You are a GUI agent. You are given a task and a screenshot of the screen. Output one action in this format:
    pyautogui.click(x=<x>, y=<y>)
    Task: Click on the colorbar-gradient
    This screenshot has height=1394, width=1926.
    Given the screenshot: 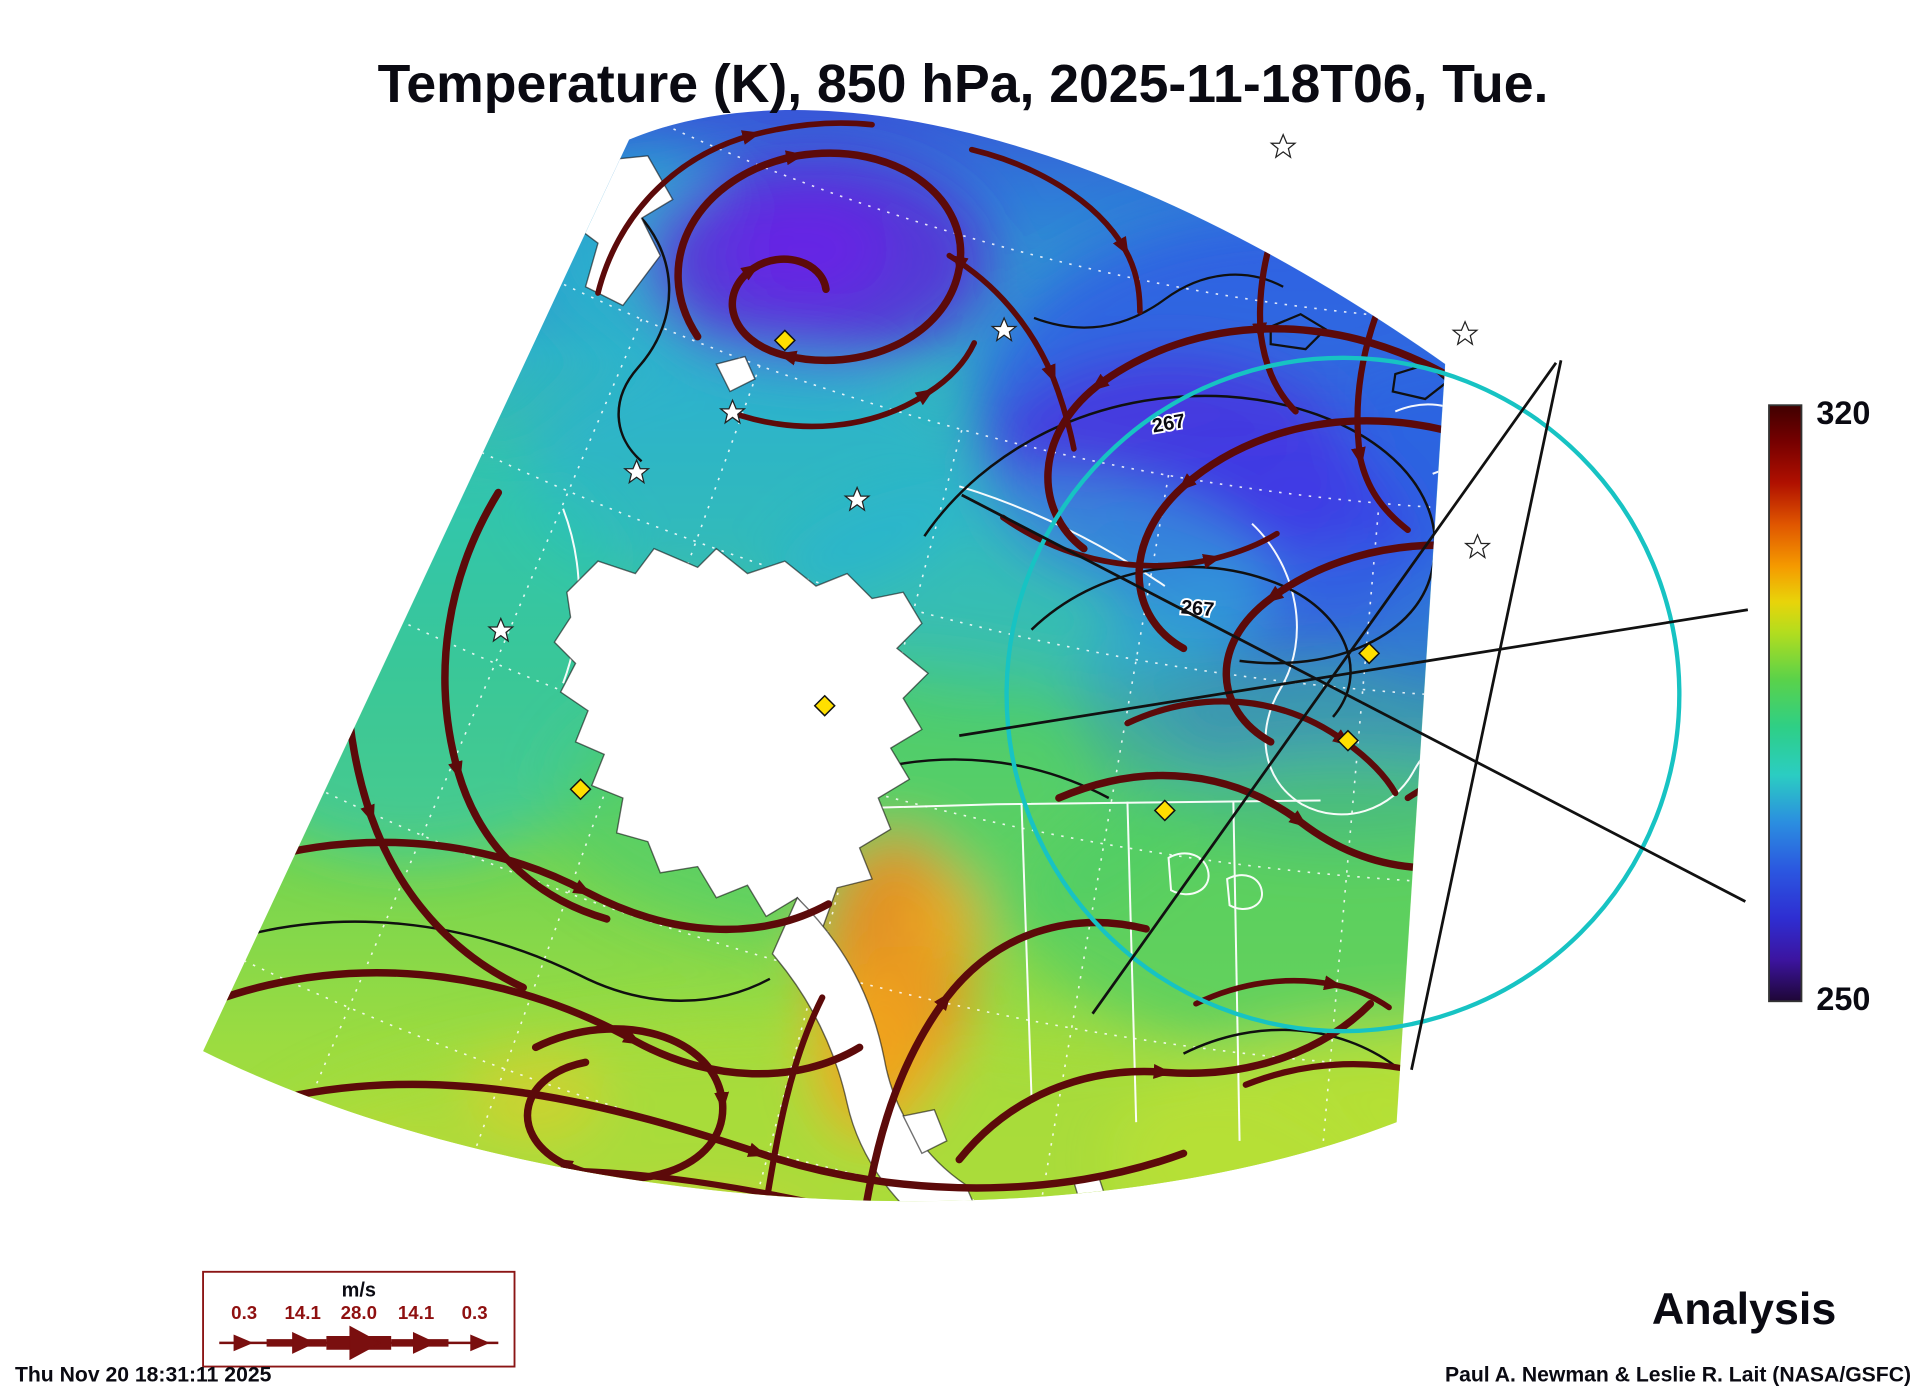 What is the action you would take?
    pyautogui.click(x=1785, y=703)
    